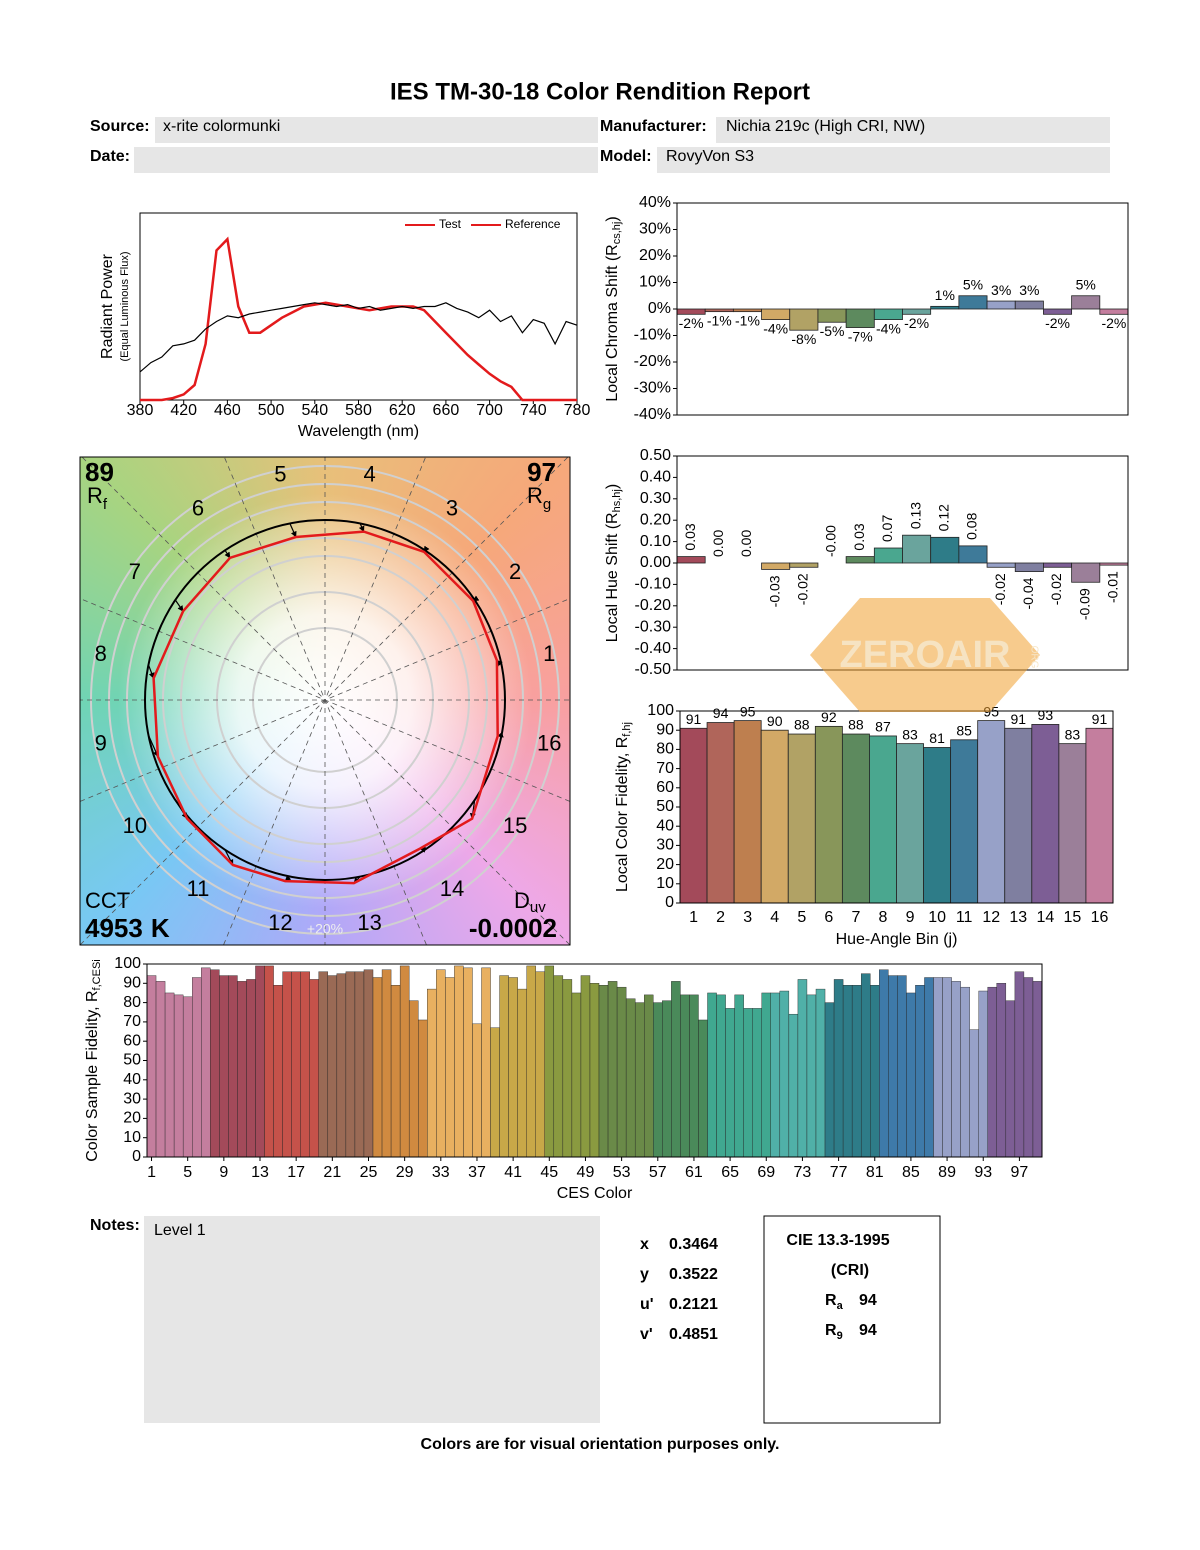 Image resolution: width=1200 pixels, height=1550 pixels. I want to click on legend-label: Test, so click(450, 224).